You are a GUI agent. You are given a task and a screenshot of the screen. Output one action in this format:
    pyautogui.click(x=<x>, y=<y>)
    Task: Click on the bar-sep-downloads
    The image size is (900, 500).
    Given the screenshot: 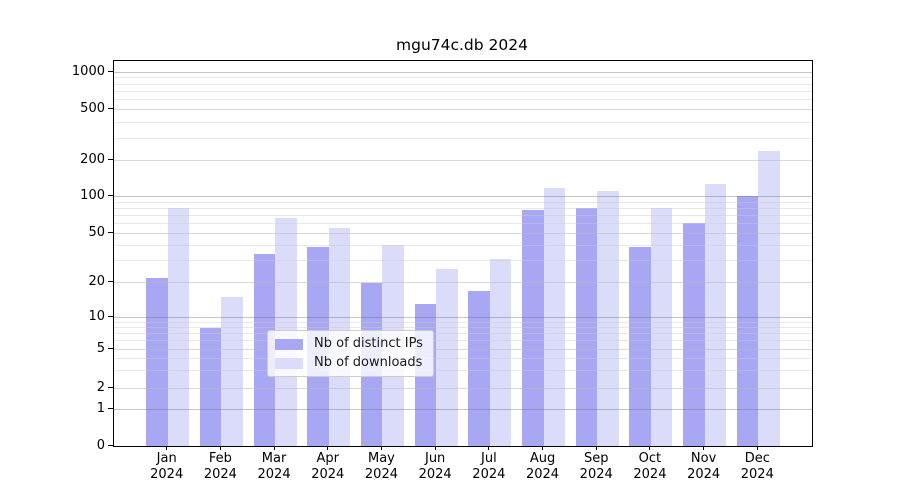 What is the action you would take?
    pyautogui.click(x=608, y=318)
    